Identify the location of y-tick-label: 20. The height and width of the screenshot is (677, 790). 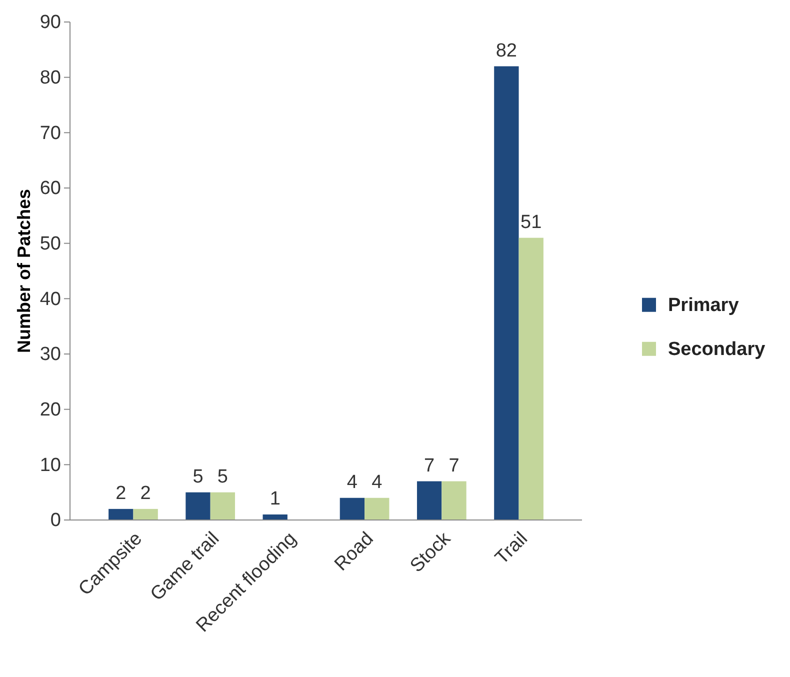
(50, 409).